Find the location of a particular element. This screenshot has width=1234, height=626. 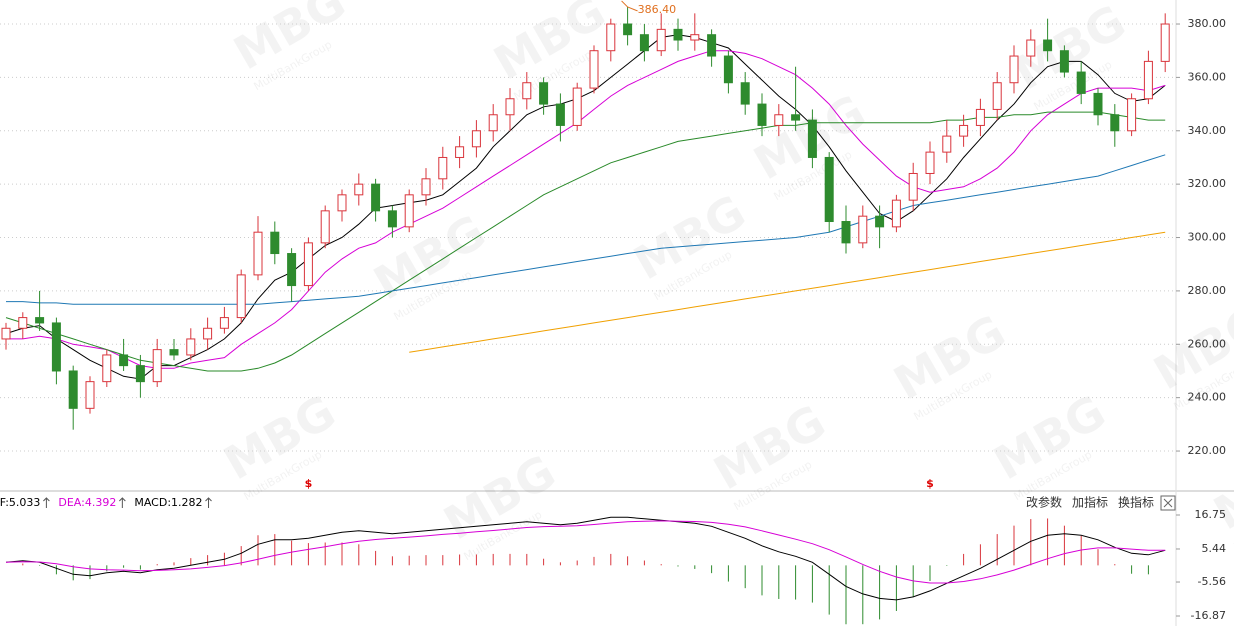

annotation-arrow is located at coordinates (629, 6).